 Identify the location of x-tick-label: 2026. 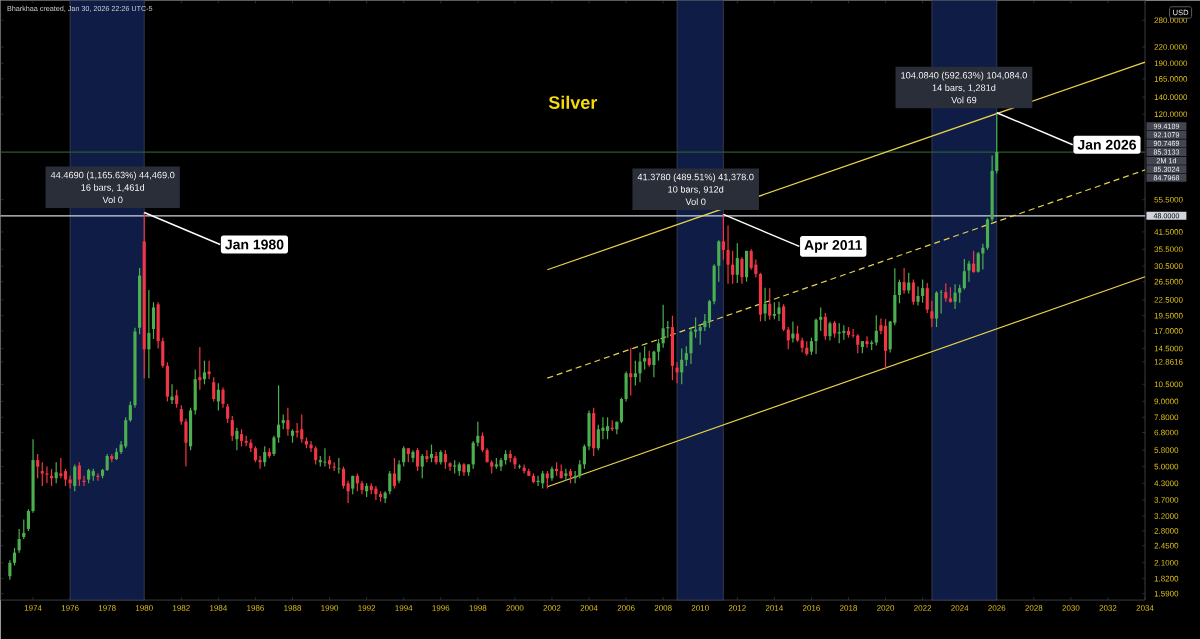
(997, 608).